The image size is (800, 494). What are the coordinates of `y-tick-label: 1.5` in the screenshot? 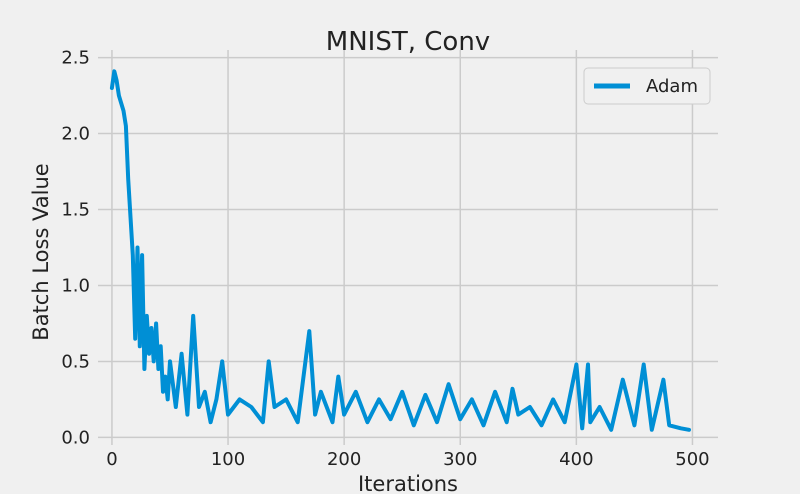 It's located at (75, 210).